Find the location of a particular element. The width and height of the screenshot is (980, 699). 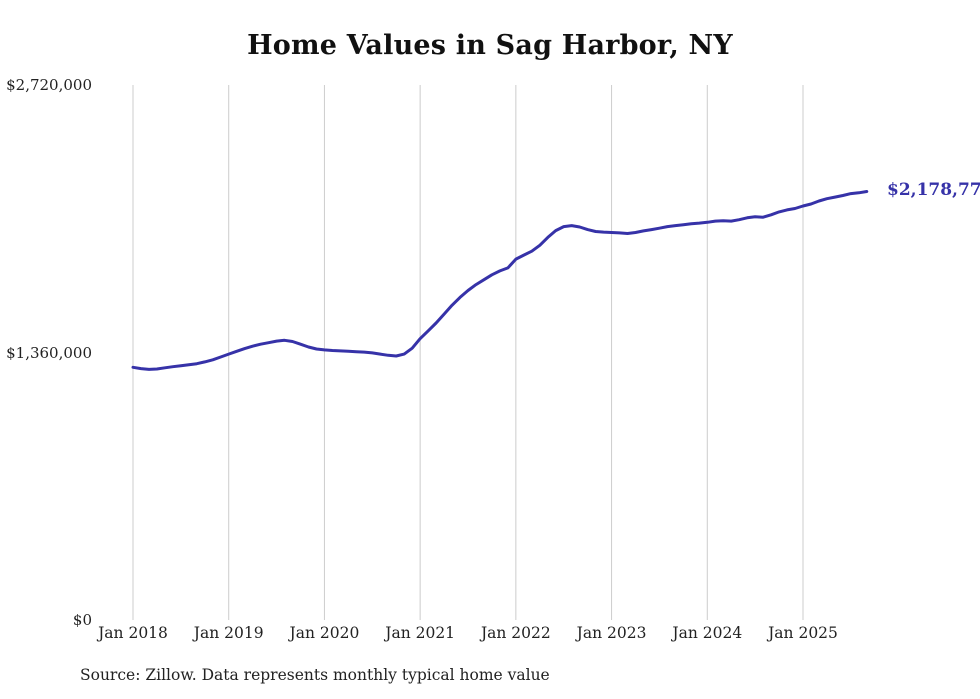

y-axis-tick-label: $0 is located at coordinates (82, 620).